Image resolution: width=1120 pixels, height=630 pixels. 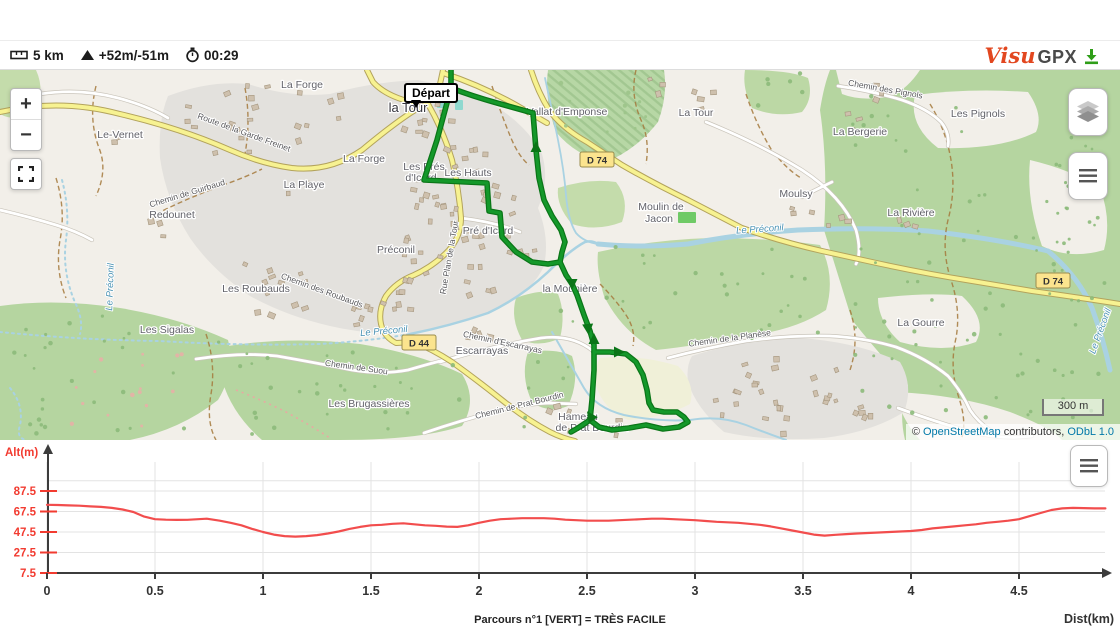 I want to click on map-label: Escarrayas, so click(x=482, y=351).